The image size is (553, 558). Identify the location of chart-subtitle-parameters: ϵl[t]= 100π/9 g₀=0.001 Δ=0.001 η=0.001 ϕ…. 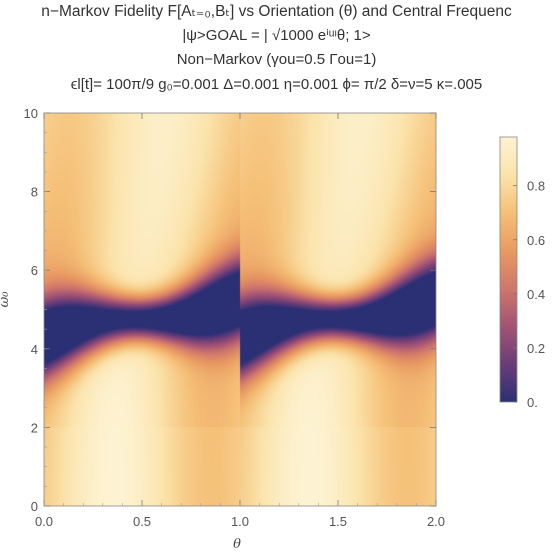
(276, 84).